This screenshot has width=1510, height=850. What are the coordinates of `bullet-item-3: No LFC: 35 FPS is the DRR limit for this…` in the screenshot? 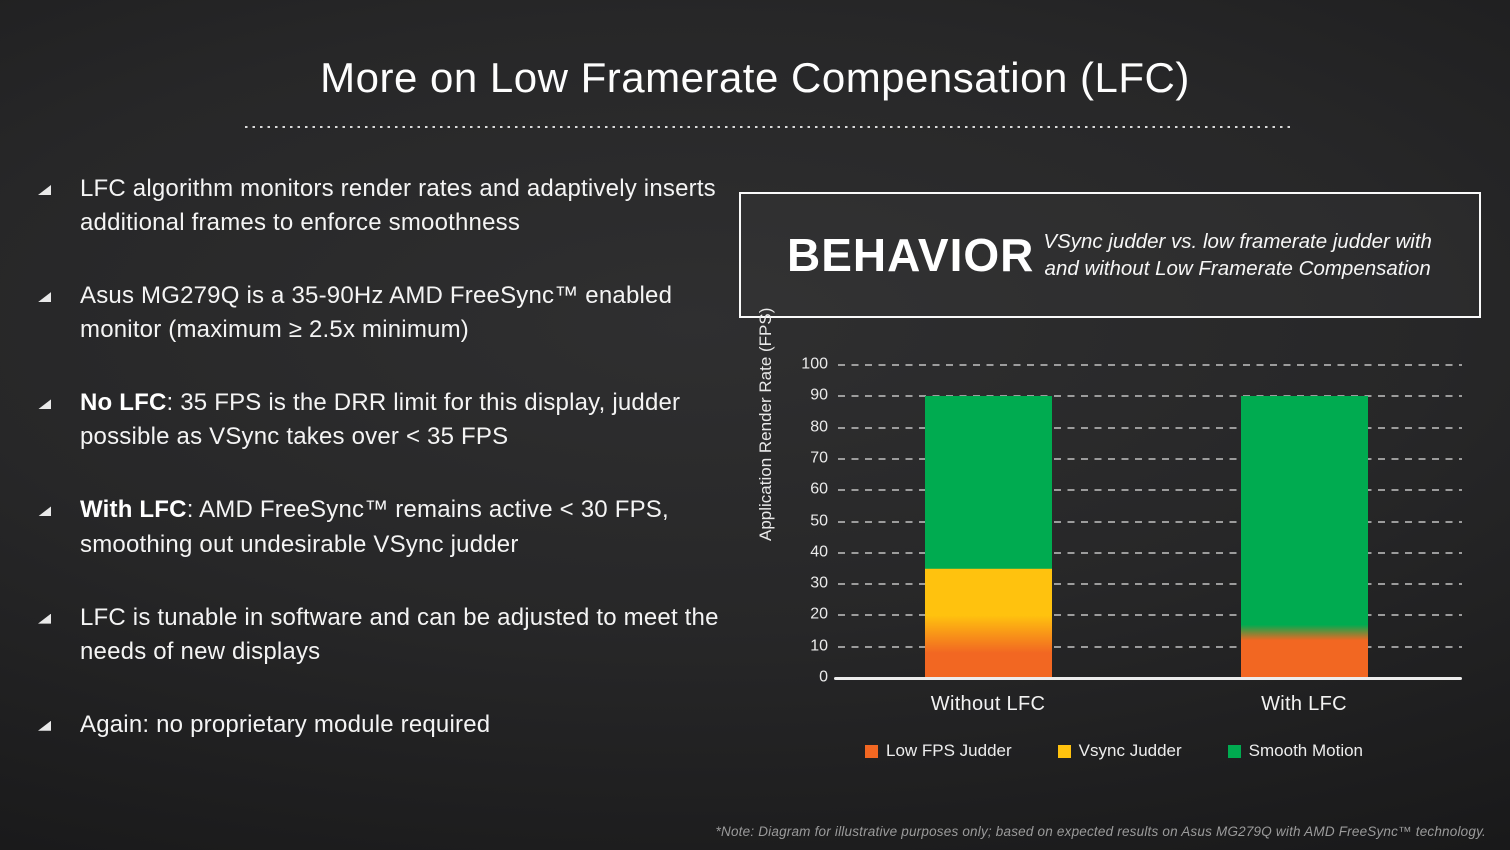 It's located at (384, 420).